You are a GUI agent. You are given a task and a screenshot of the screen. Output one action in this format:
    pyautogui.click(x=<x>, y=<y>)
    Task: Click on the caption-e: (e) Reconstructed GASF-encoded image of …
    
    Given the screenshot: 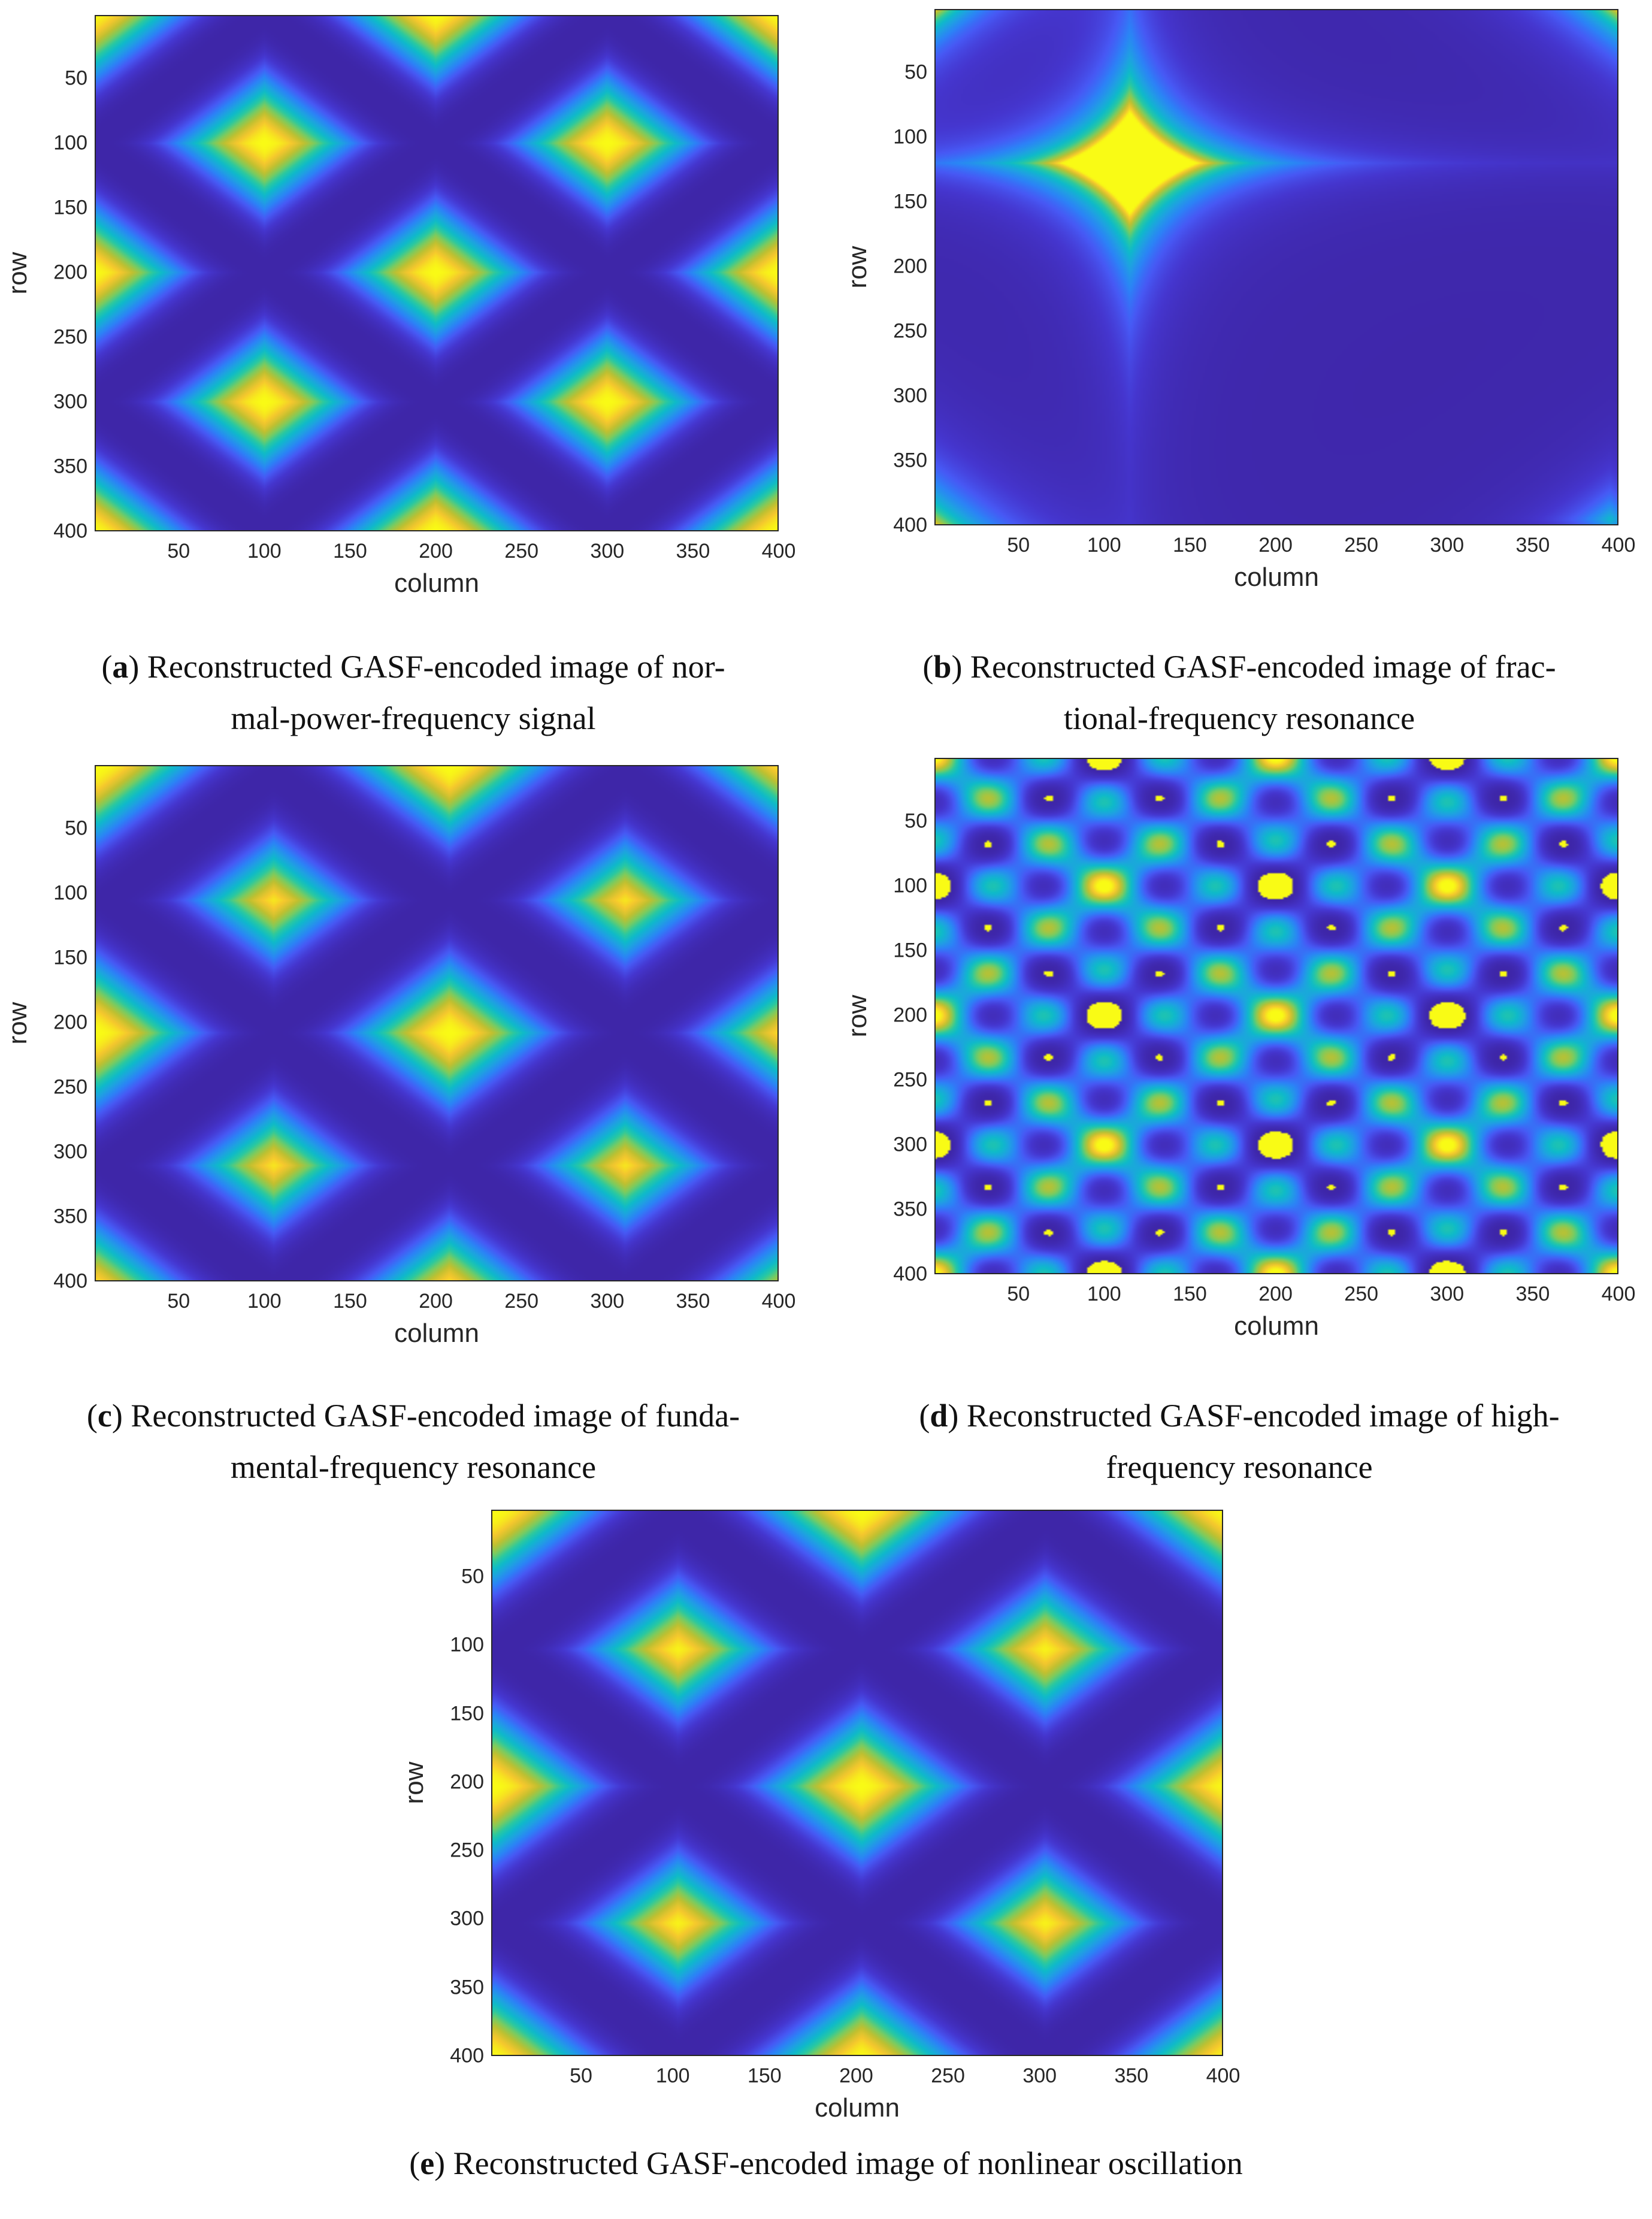 What is the action you would take?
    pyautogui.click(x=826, y=2163)
    